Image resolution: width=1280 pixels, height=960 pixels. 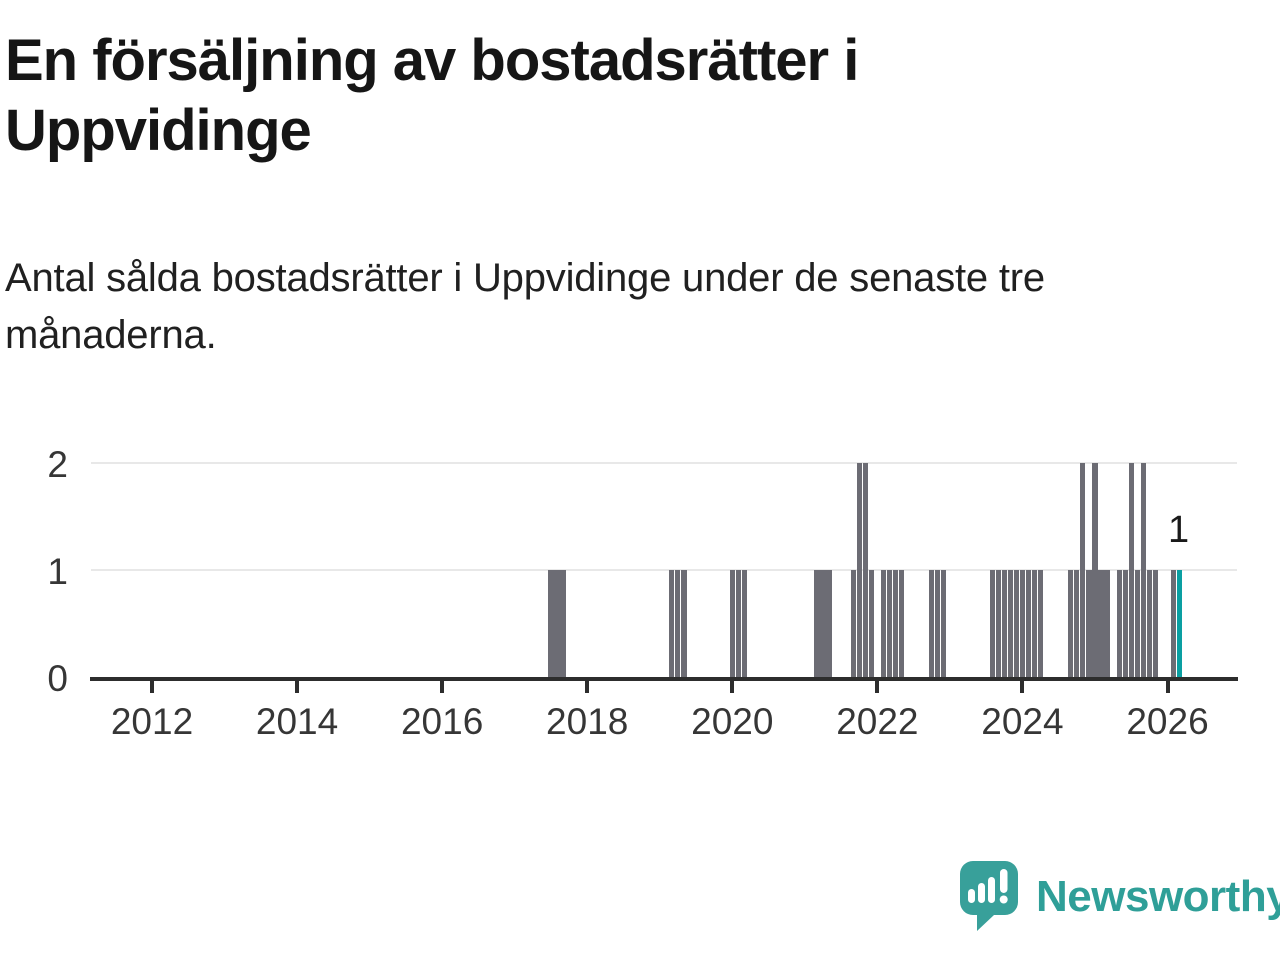 What do you see at coordinates (877, 687) in the screenshot?
I see `x-tick-2022` at bounding box center [877, 687].